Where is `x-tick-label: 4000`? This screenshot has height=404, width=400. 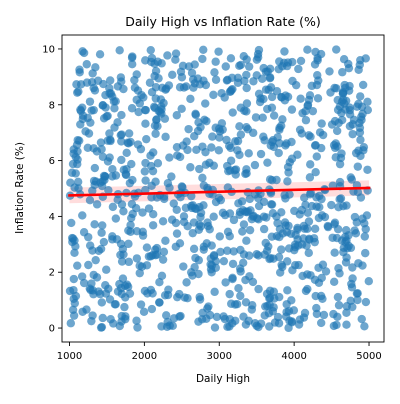 x-tick-label: 4000 is located at coordinates (293, 356).